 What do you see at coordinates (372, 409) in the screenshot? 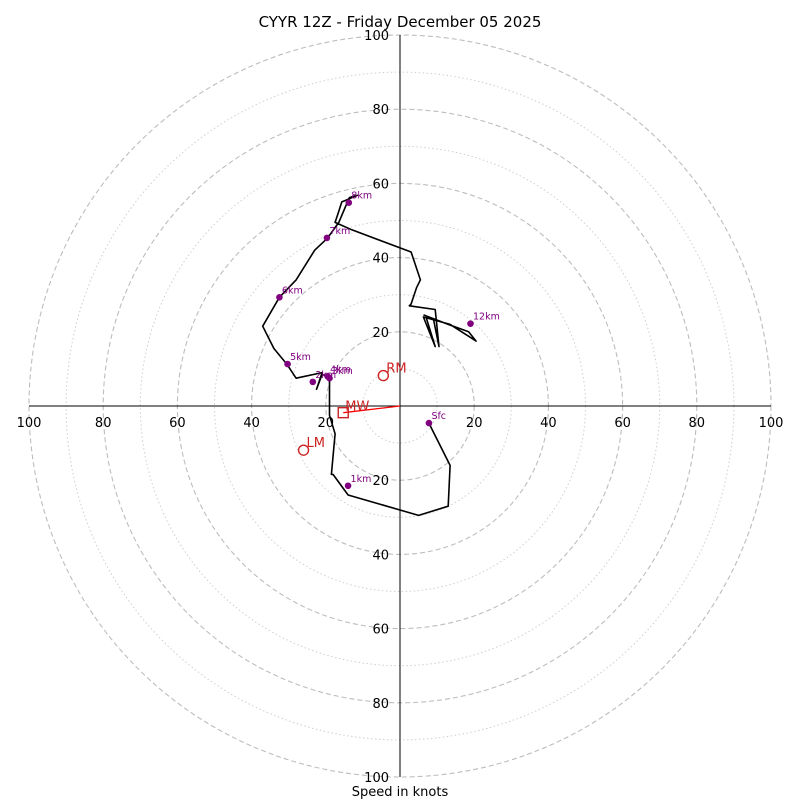
I see `shear-vector-line` at bounding box center [372, 409].